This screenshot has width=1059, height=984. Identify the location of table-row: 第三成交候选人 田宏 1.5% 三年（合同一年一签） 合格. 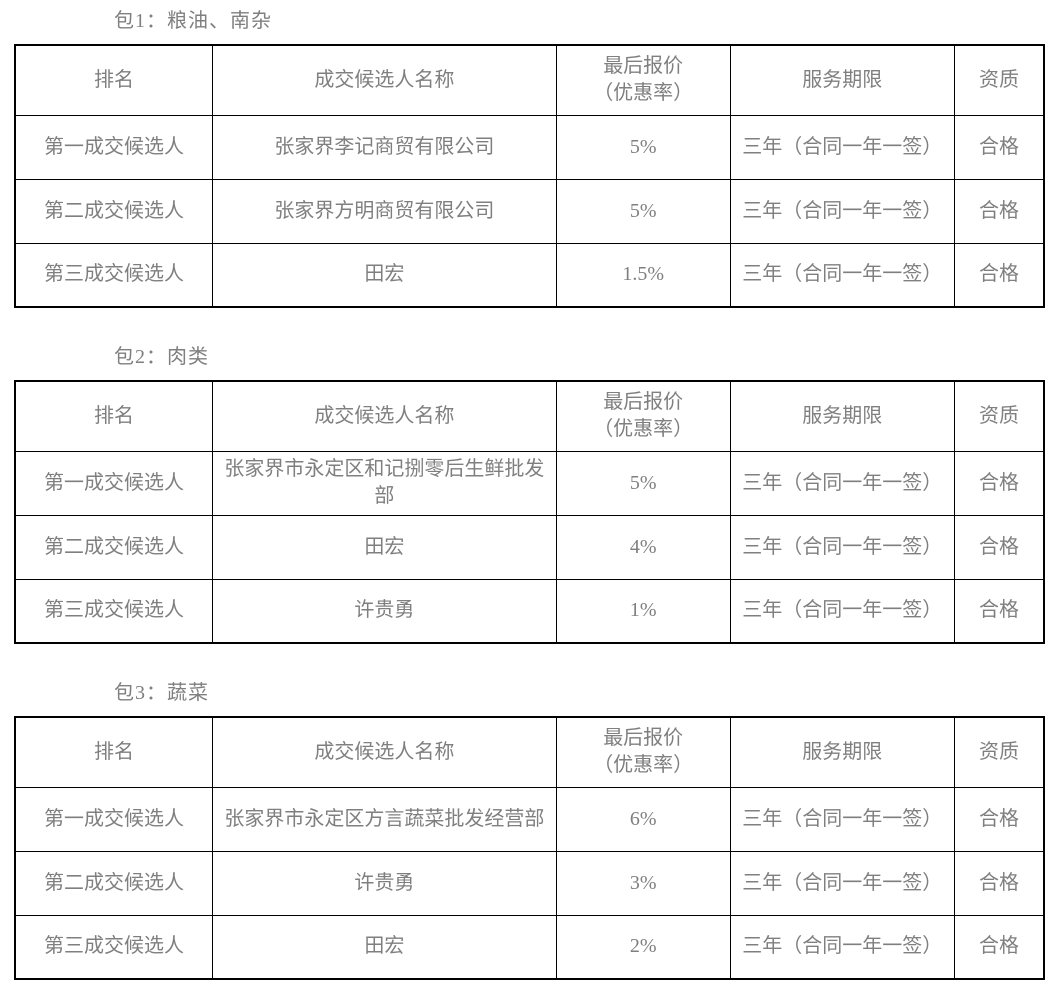
(529, 275).